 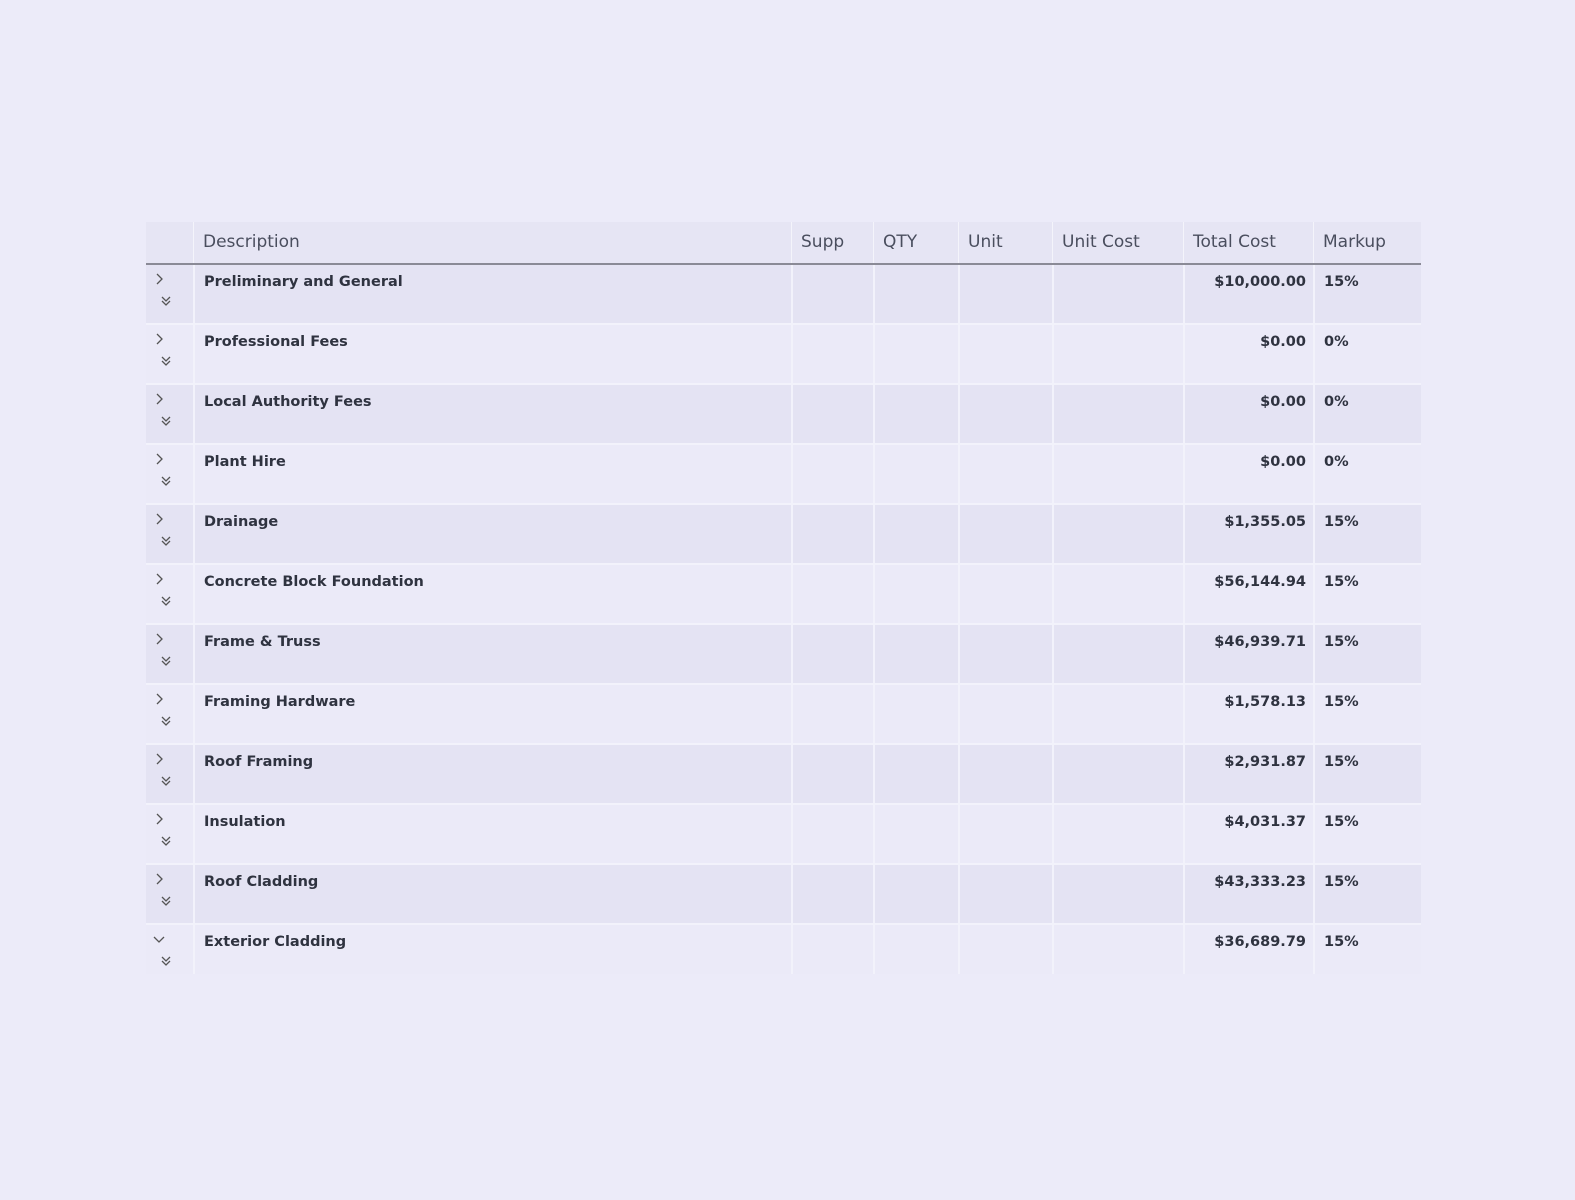 I want to click on table-row: Frame & Truss $46,939.71 15%, so click(x=783, y=655).